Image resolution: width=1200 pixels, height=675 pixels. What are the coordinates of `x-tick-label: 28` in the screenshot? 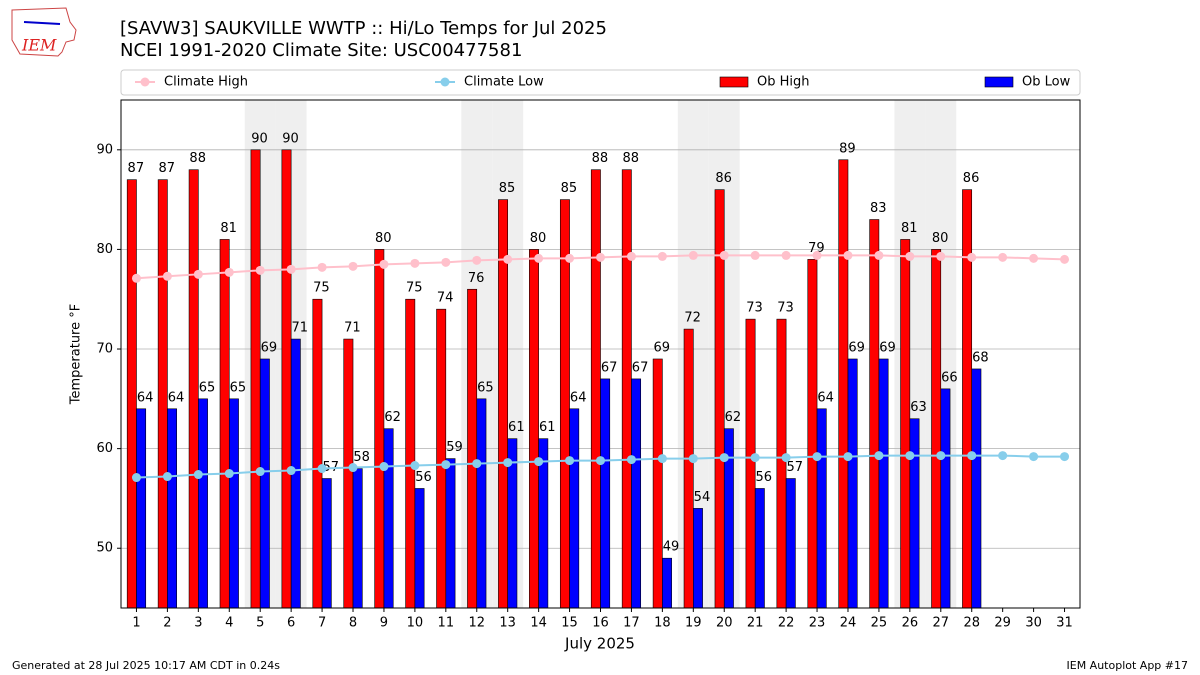 It's located at (971, 623).